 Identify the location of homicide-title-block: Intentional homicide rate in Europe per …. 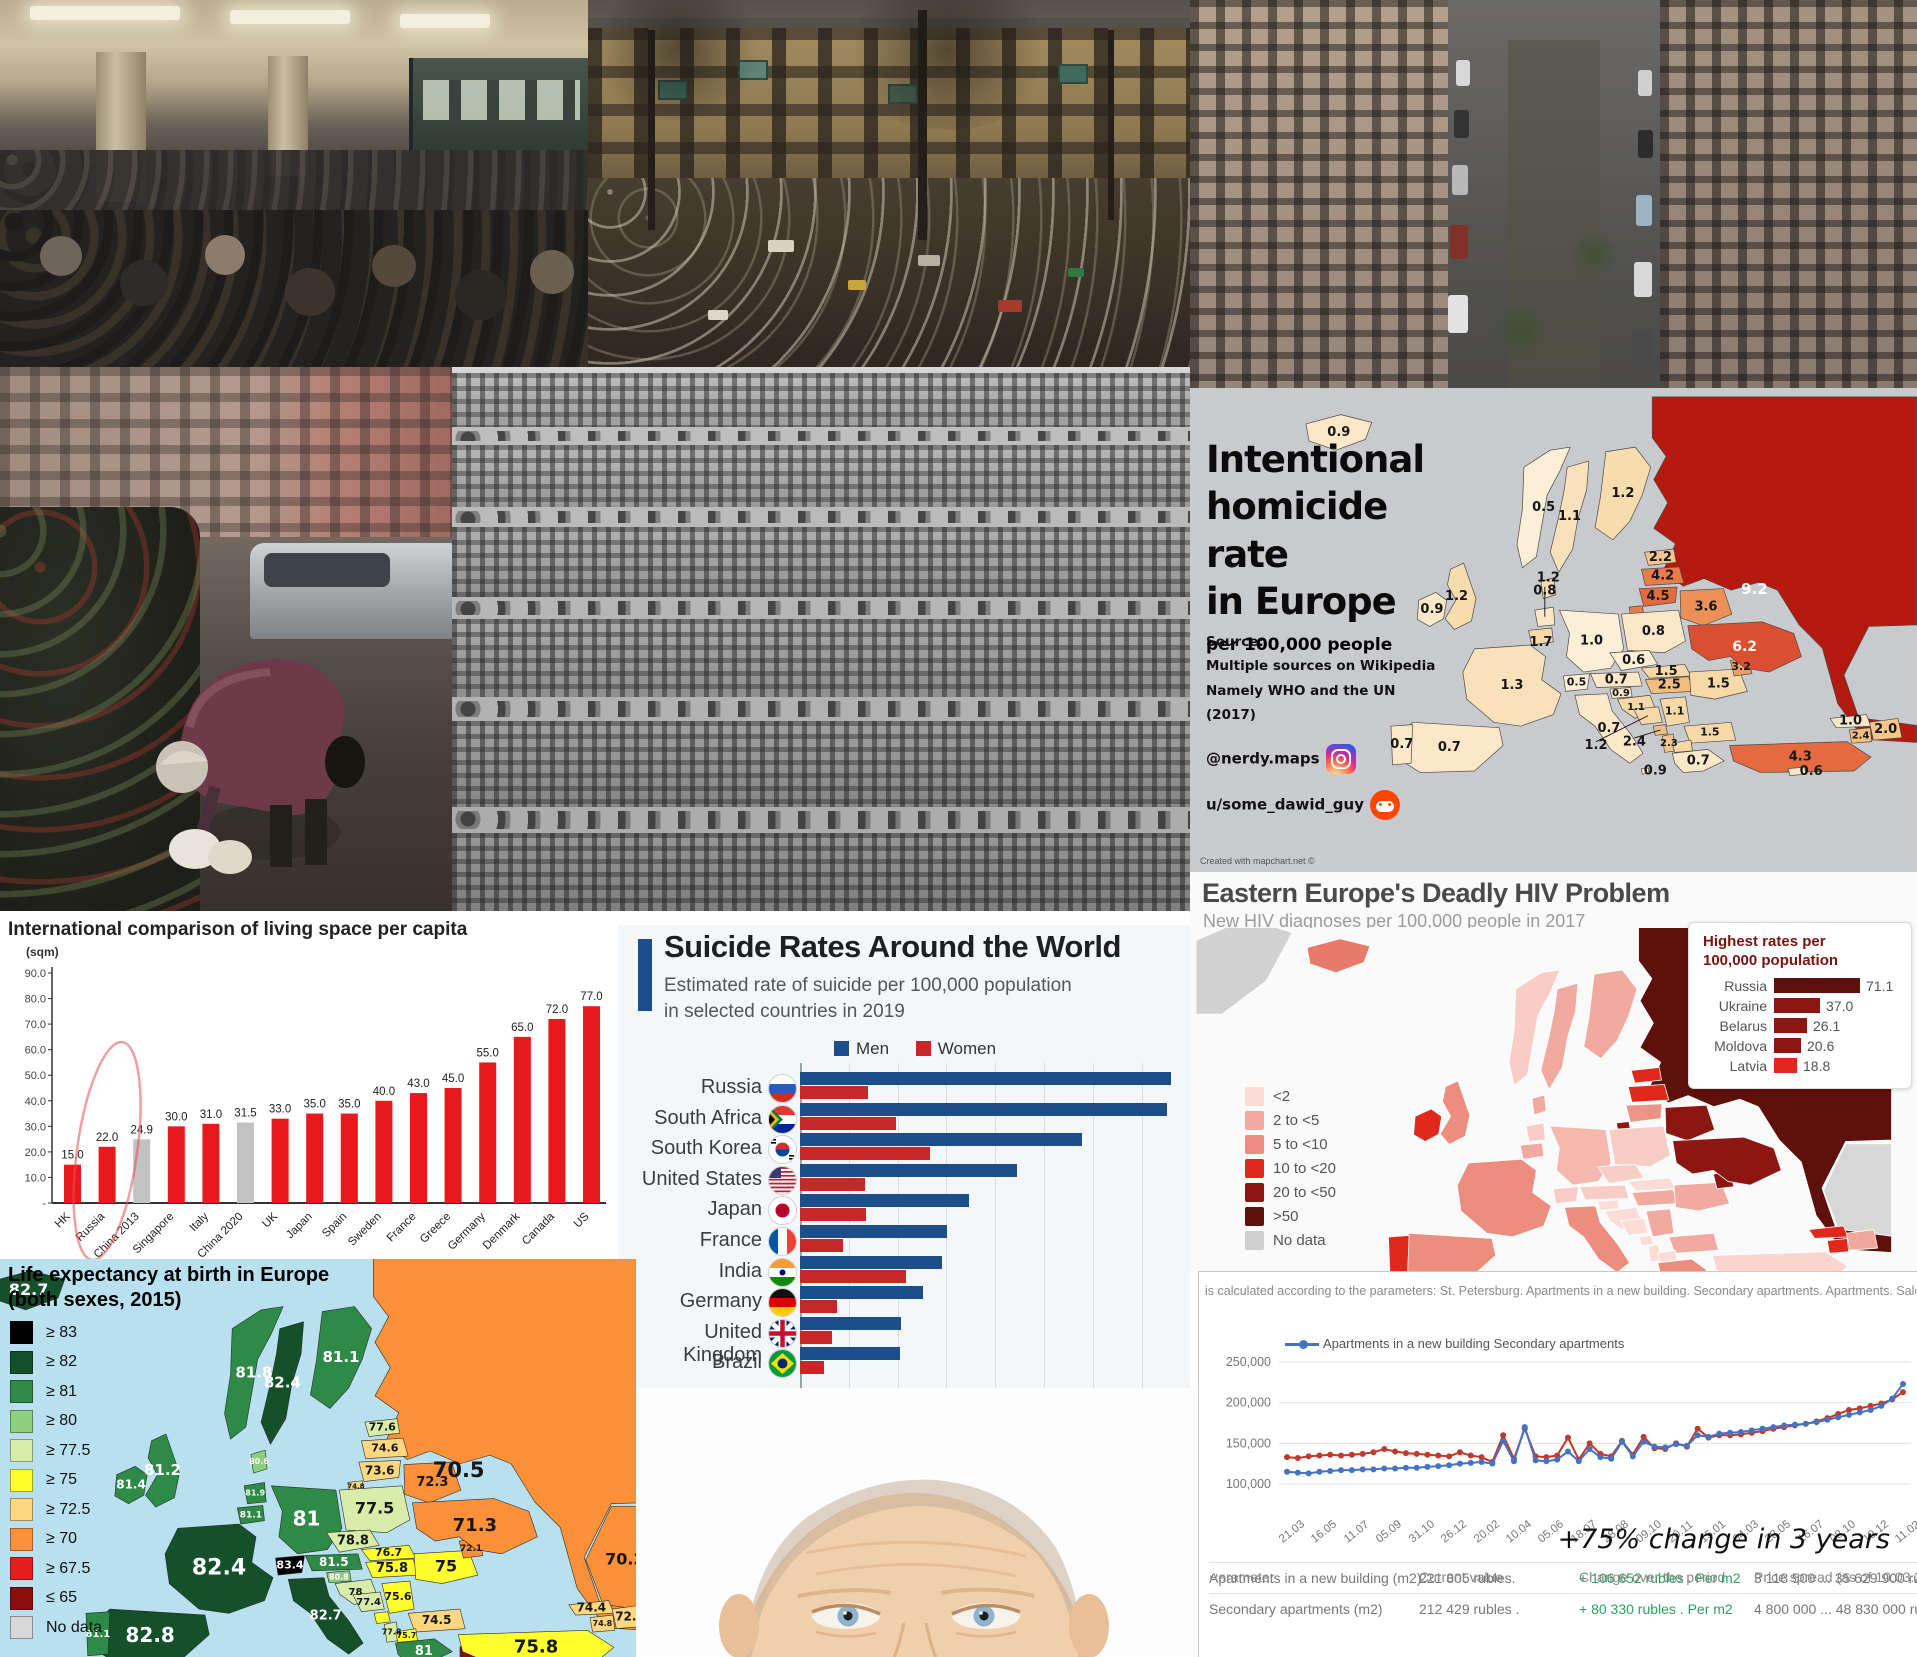
(1321, 545).